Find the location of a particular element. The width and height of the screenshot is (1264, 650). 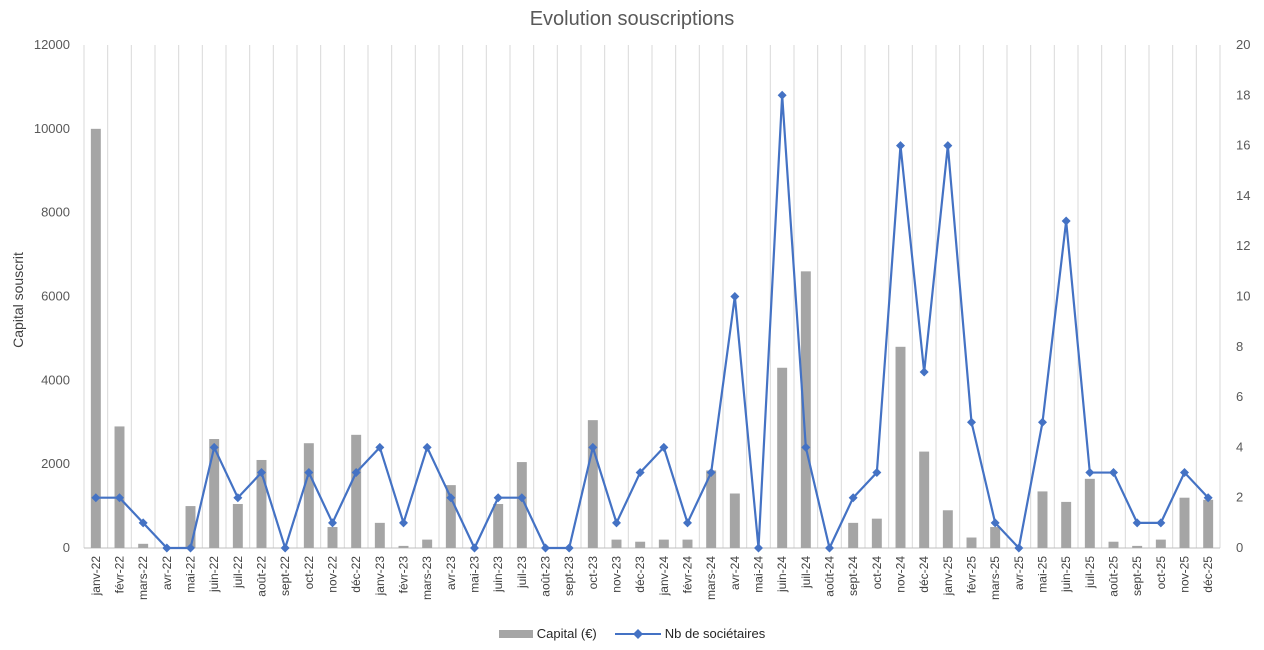

x-tick-label: juin-24 is located at coordinates (782, 574).